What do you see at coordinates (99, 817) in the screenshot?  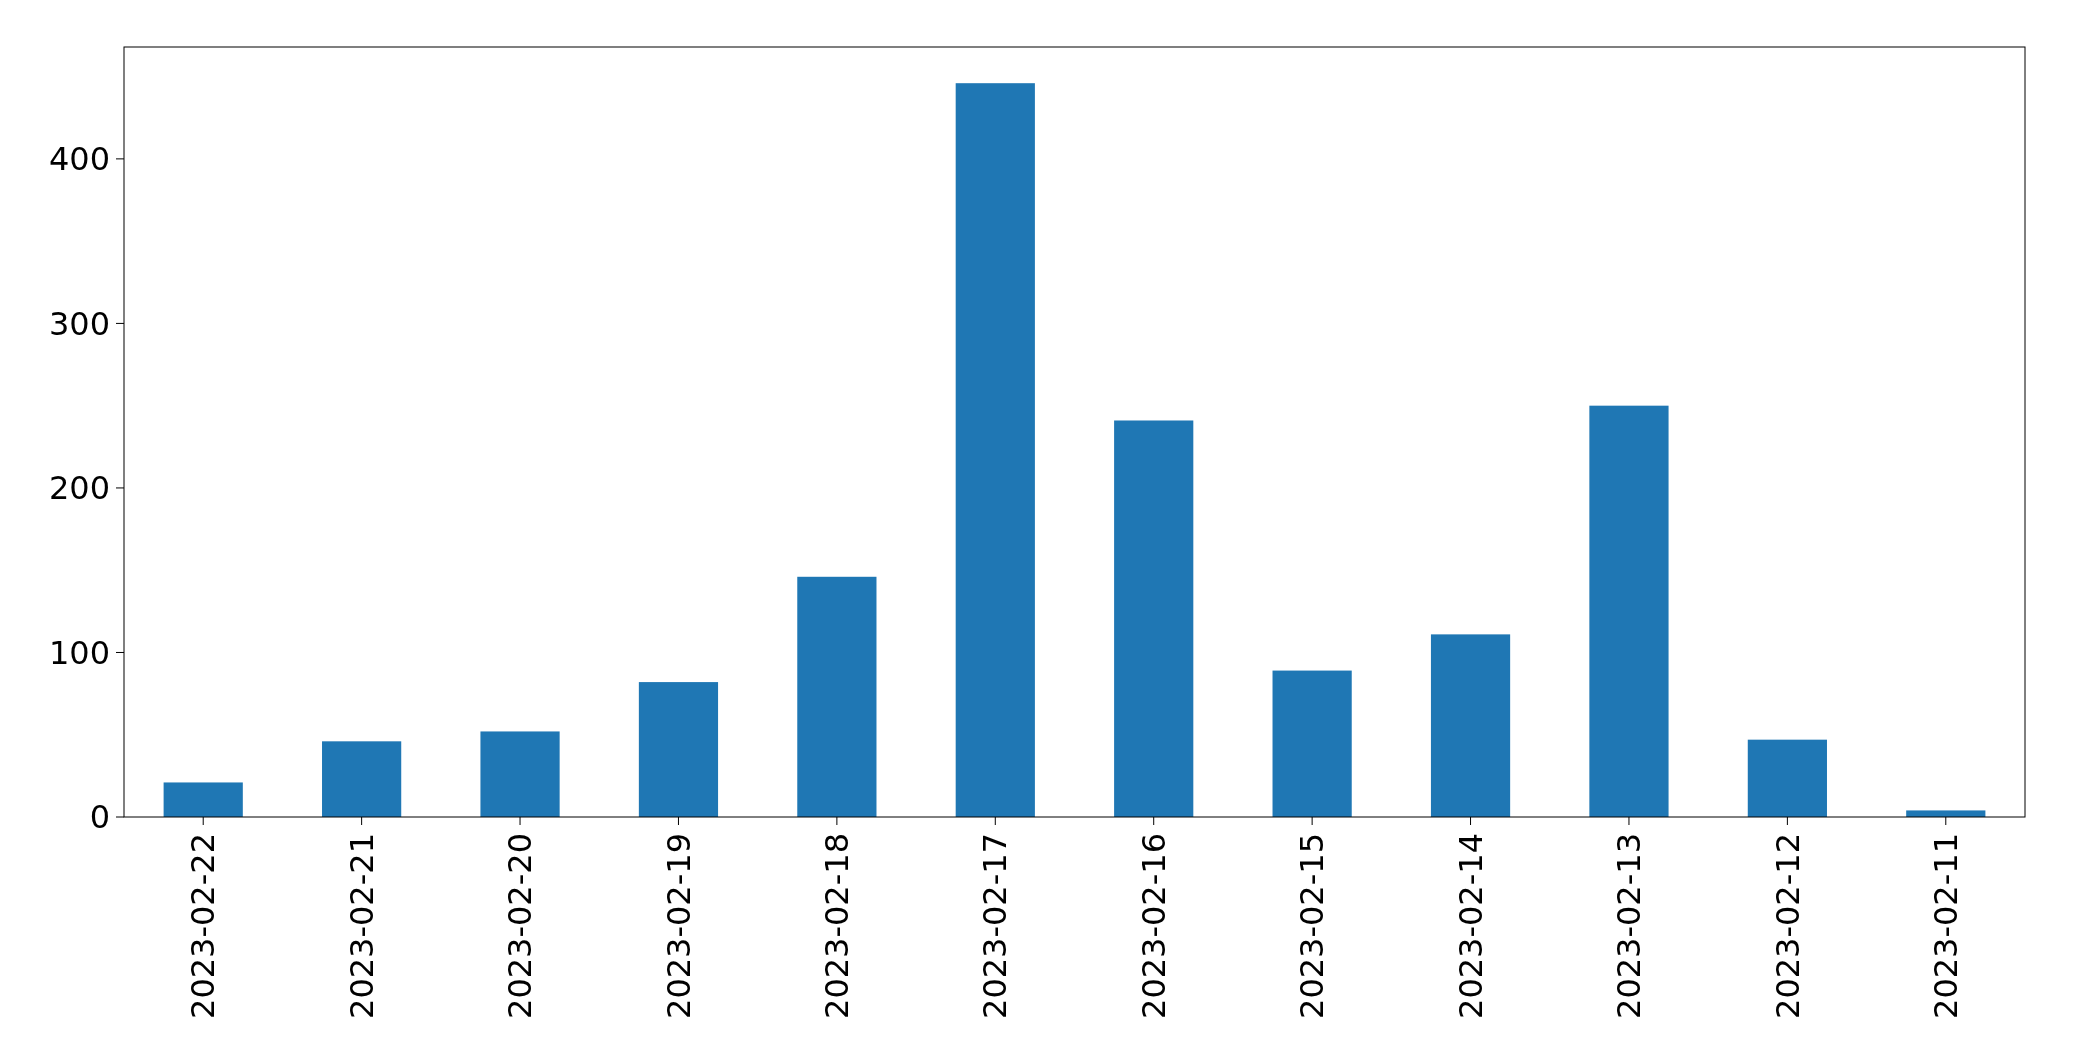 I see `y-tick-label: 0` at bounding box center [99, 817].